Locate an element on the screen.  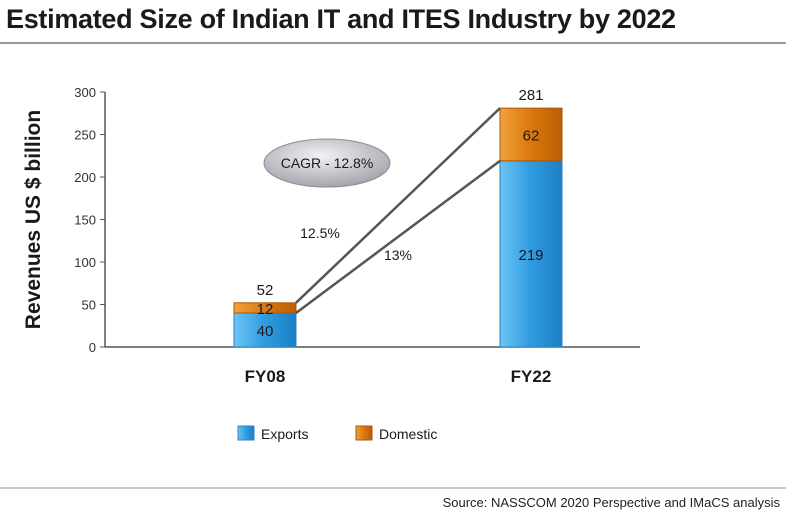
y-tick-label: 250 is located at coordinates (85, 135).